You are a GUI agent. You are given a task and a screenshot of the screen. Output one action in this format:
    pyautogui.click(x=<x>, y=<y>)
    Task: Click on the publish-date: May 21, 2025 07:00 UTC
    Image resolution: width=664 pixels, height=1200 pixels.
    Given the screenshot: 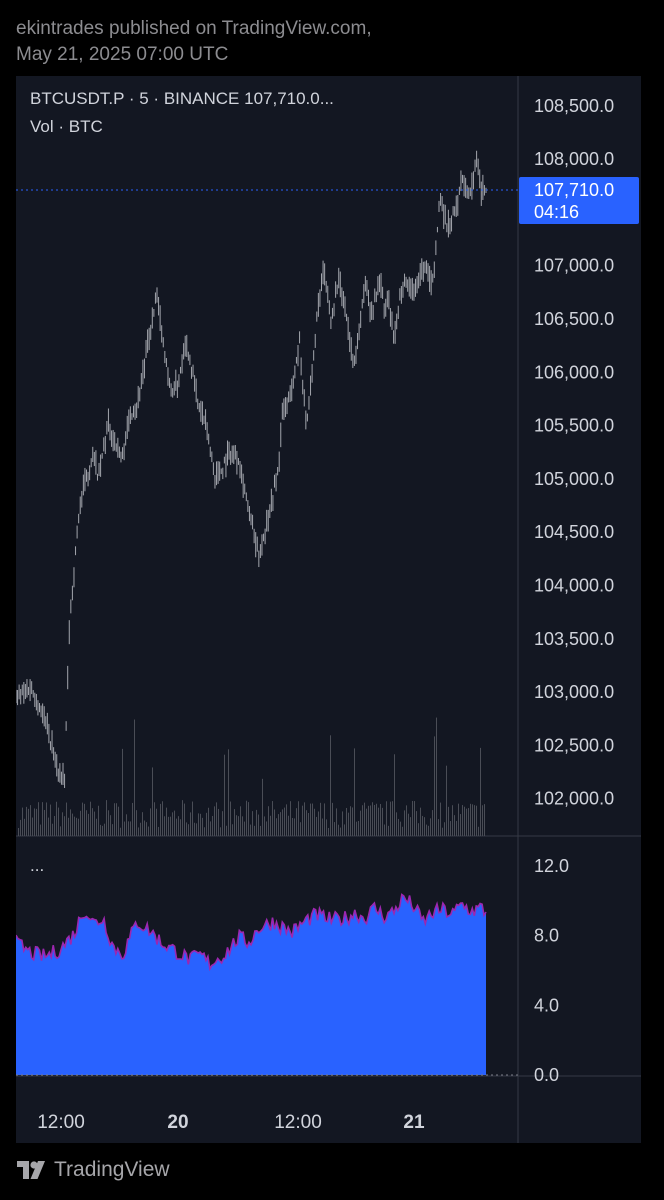 What is the action you would take?
    pyautogui.click(x=122, y=54)
    